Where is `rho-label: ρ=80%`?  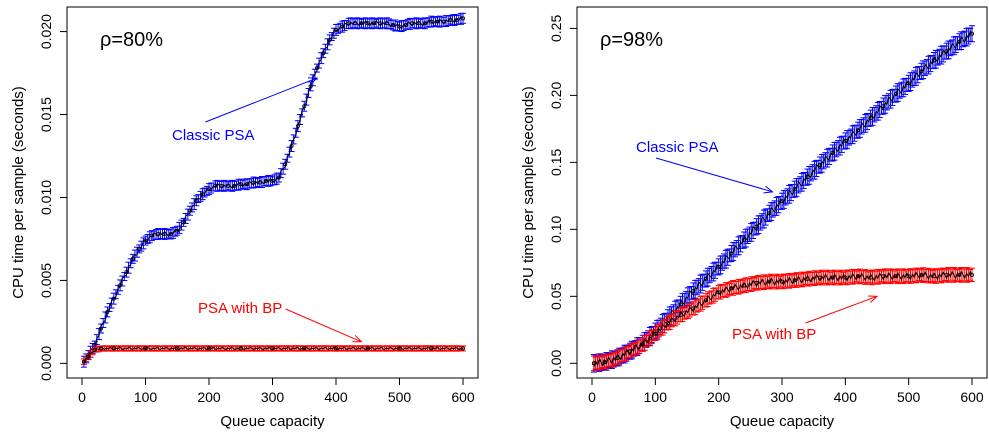 rho-label: ρ=80% is located at coordinates (131, 40).